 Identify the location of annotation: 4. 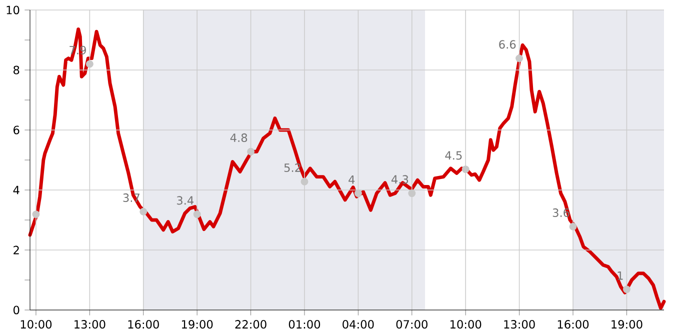
(351, 179).